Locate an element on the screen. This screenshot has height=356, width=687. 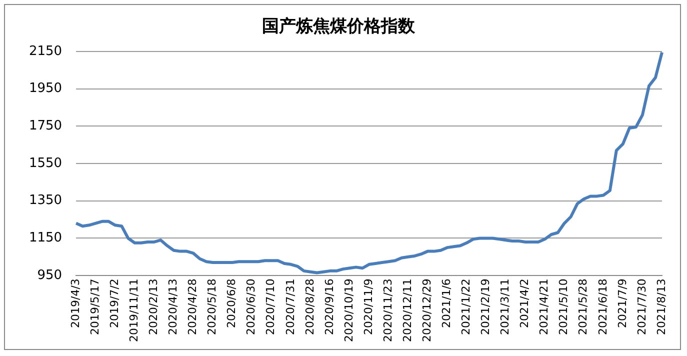
x-tick-label: 2020/11/23 is located at coordinates (387, 310).